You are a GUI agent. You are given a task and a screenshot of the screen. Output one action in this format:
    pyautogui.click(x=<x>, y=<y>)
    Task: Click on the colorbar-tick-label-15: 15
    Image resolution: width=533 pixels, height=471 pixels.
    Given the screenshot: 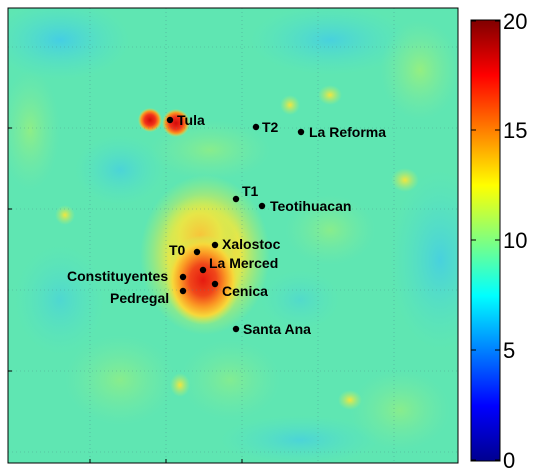 What is the action you would take?
    pyautogui.click(x=515, y=130)
    